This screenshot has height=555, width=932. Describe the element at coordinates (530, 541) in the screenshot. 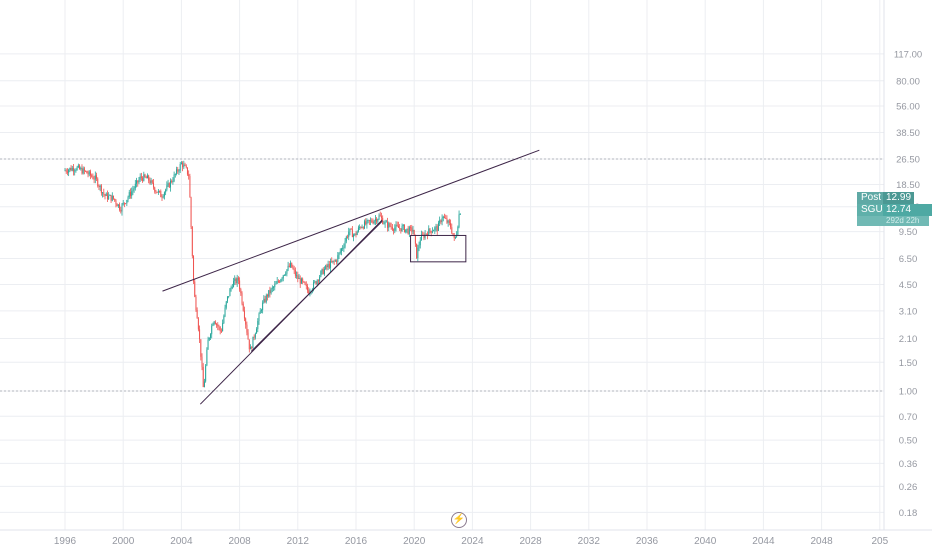

I see `x-tick-label: 2028` at that location.